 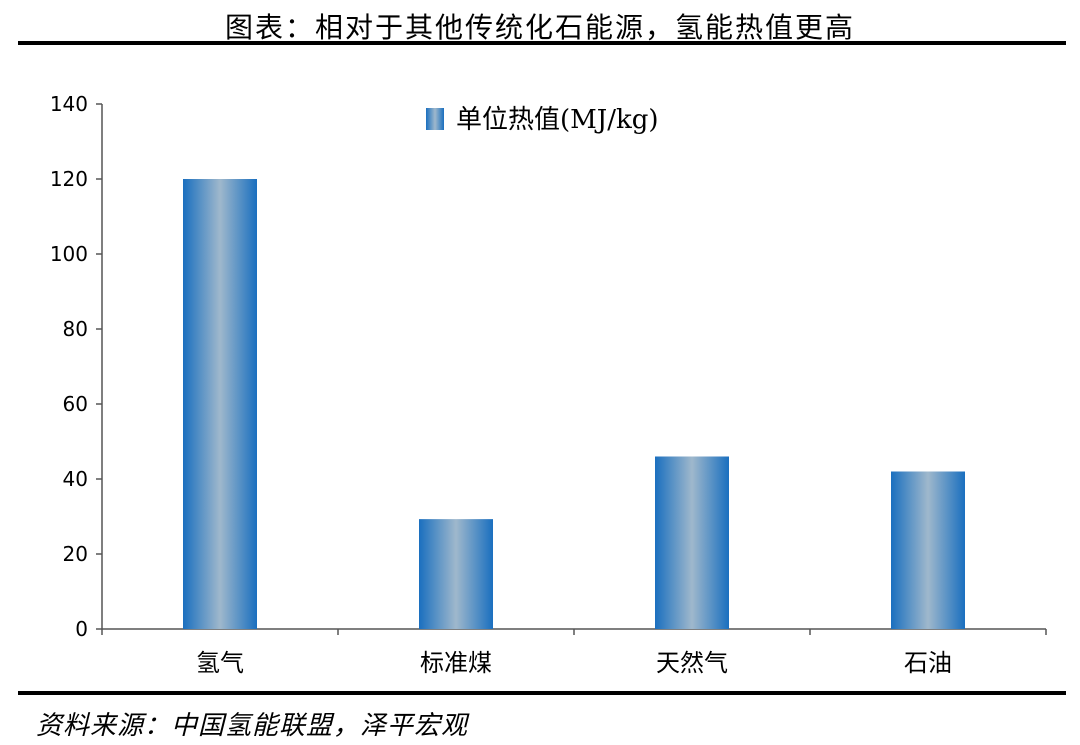 I want to click on legend: 单位热值(MJ/kg), so click(x=542, y=120).